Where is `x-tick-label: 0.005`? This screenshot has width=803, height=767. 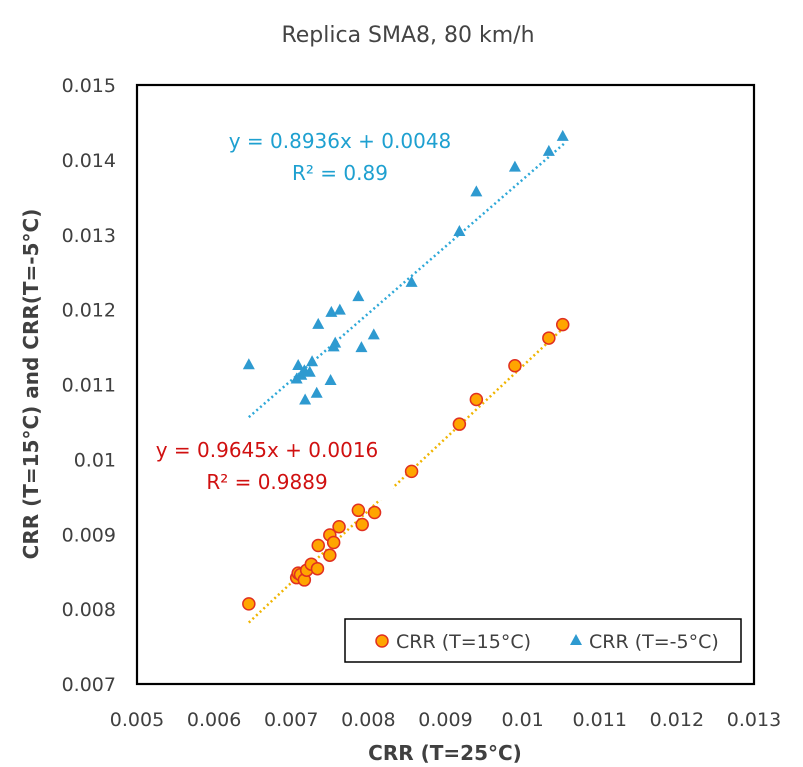
x-tick-label: 0.005 is located at coordinates (137, 720).